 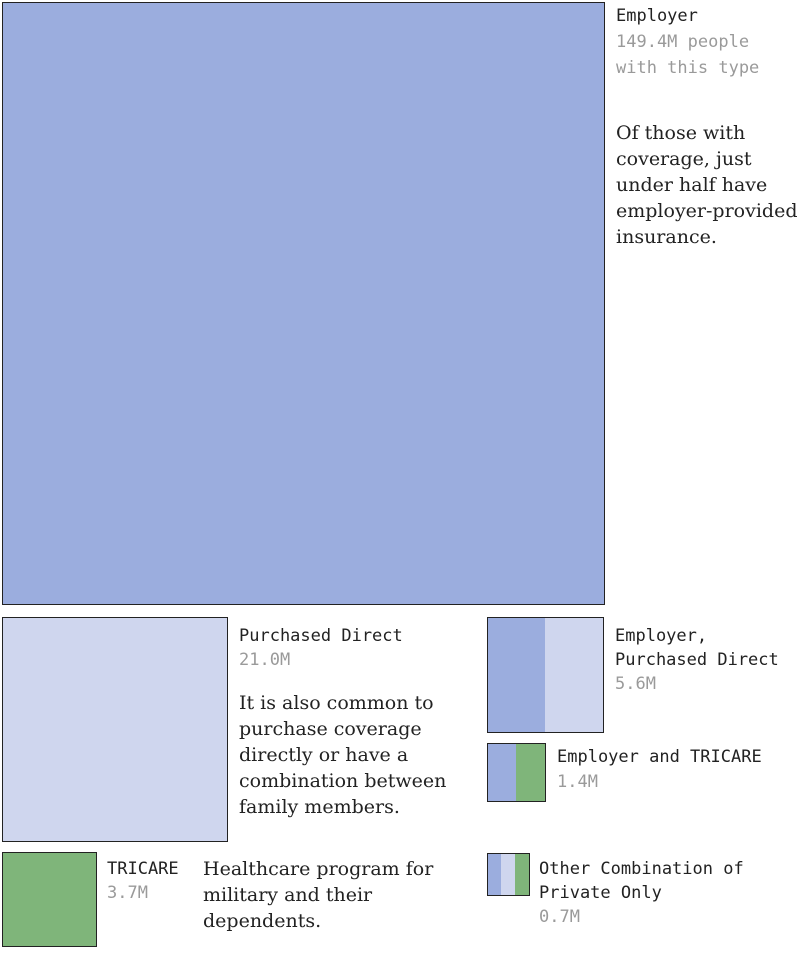 What do you see at coordinates (502, 772) in the screenshot?
I see `employer-tricare-employer-part` at bounding box center [502, 772].